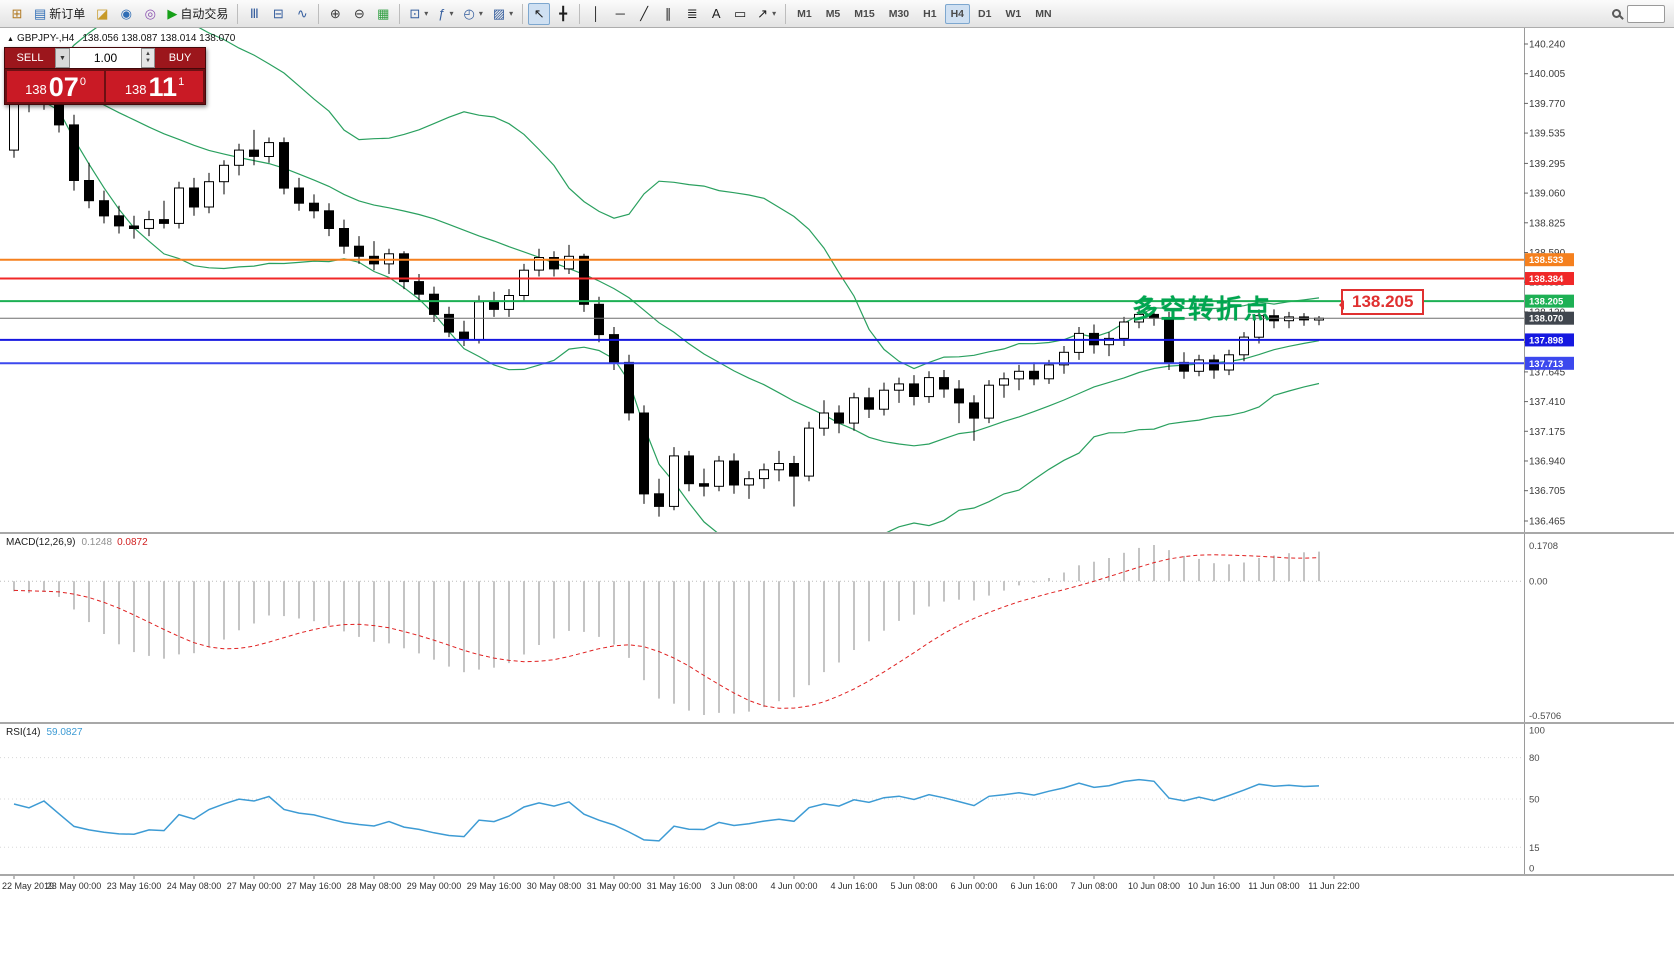 Image resolution: width=1674 pixels, height=956 pixels. What do you see at coordinates (763, 13) in the screenshot?
I see `arrows-icon: ↗` at bounding box center [763, 13].